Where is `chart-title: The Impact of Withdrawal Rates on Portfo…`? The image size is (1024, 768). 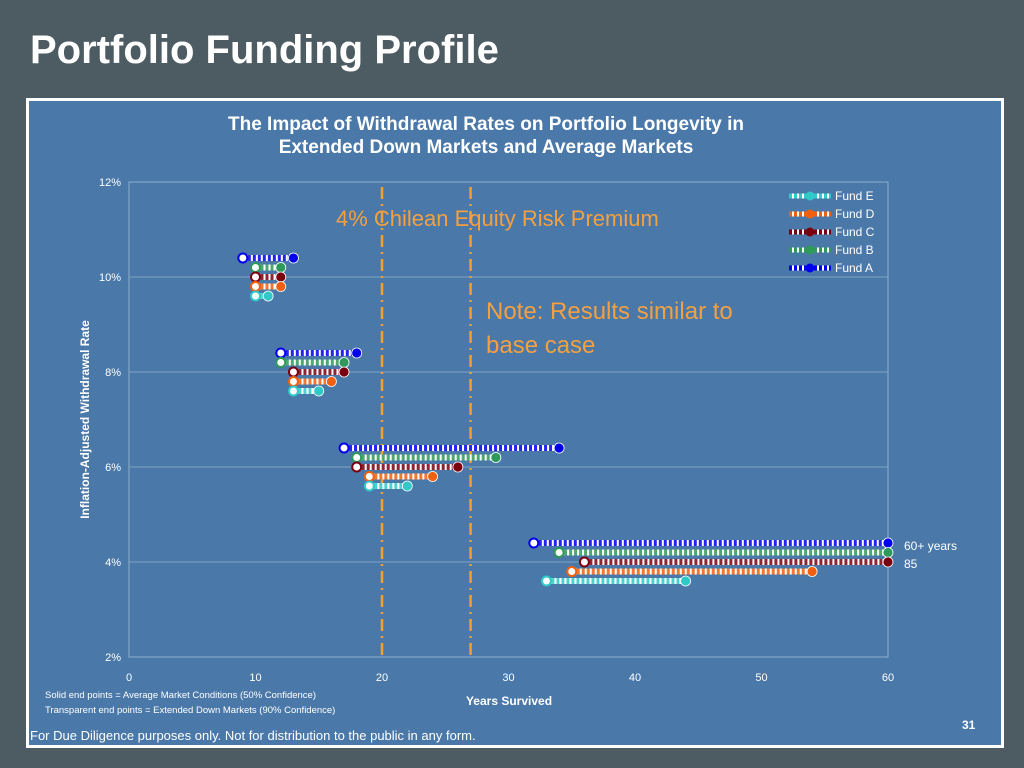 chart-title: The Impact of Withdrawal Rates on Portfo… is located at coordinates (486, 124).